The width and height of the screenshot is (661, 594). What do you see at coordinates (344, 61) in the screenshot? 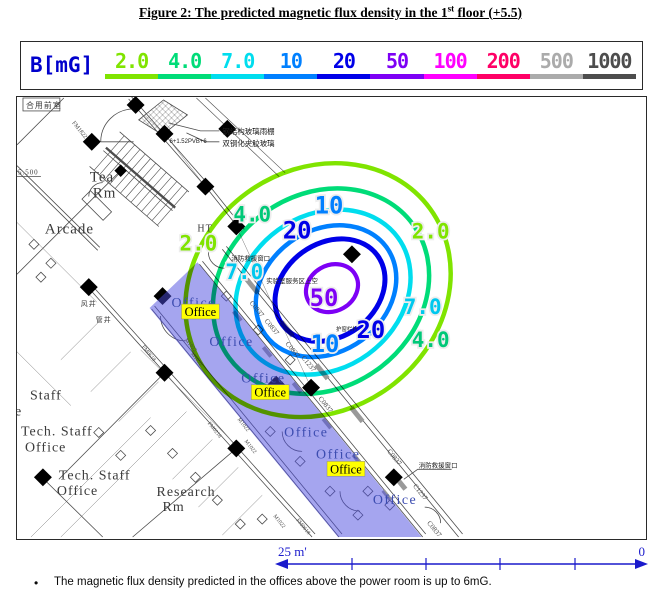
I see `legend-value: 20` at bounding box center [344, 61].